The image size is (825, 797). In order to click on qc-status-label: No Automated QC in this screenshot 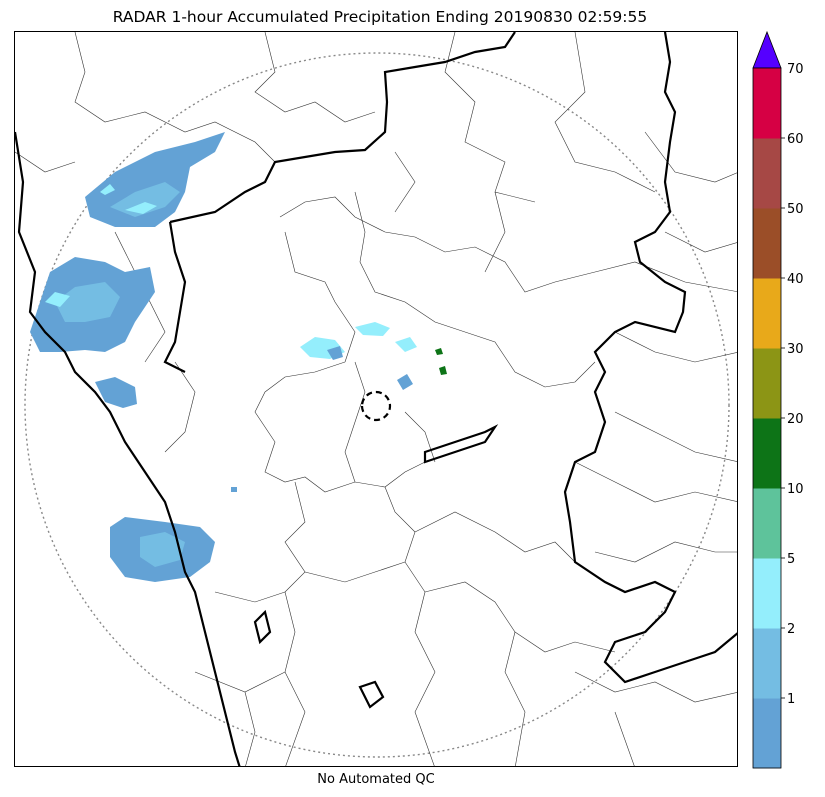, I will do `click(376, 779)`.